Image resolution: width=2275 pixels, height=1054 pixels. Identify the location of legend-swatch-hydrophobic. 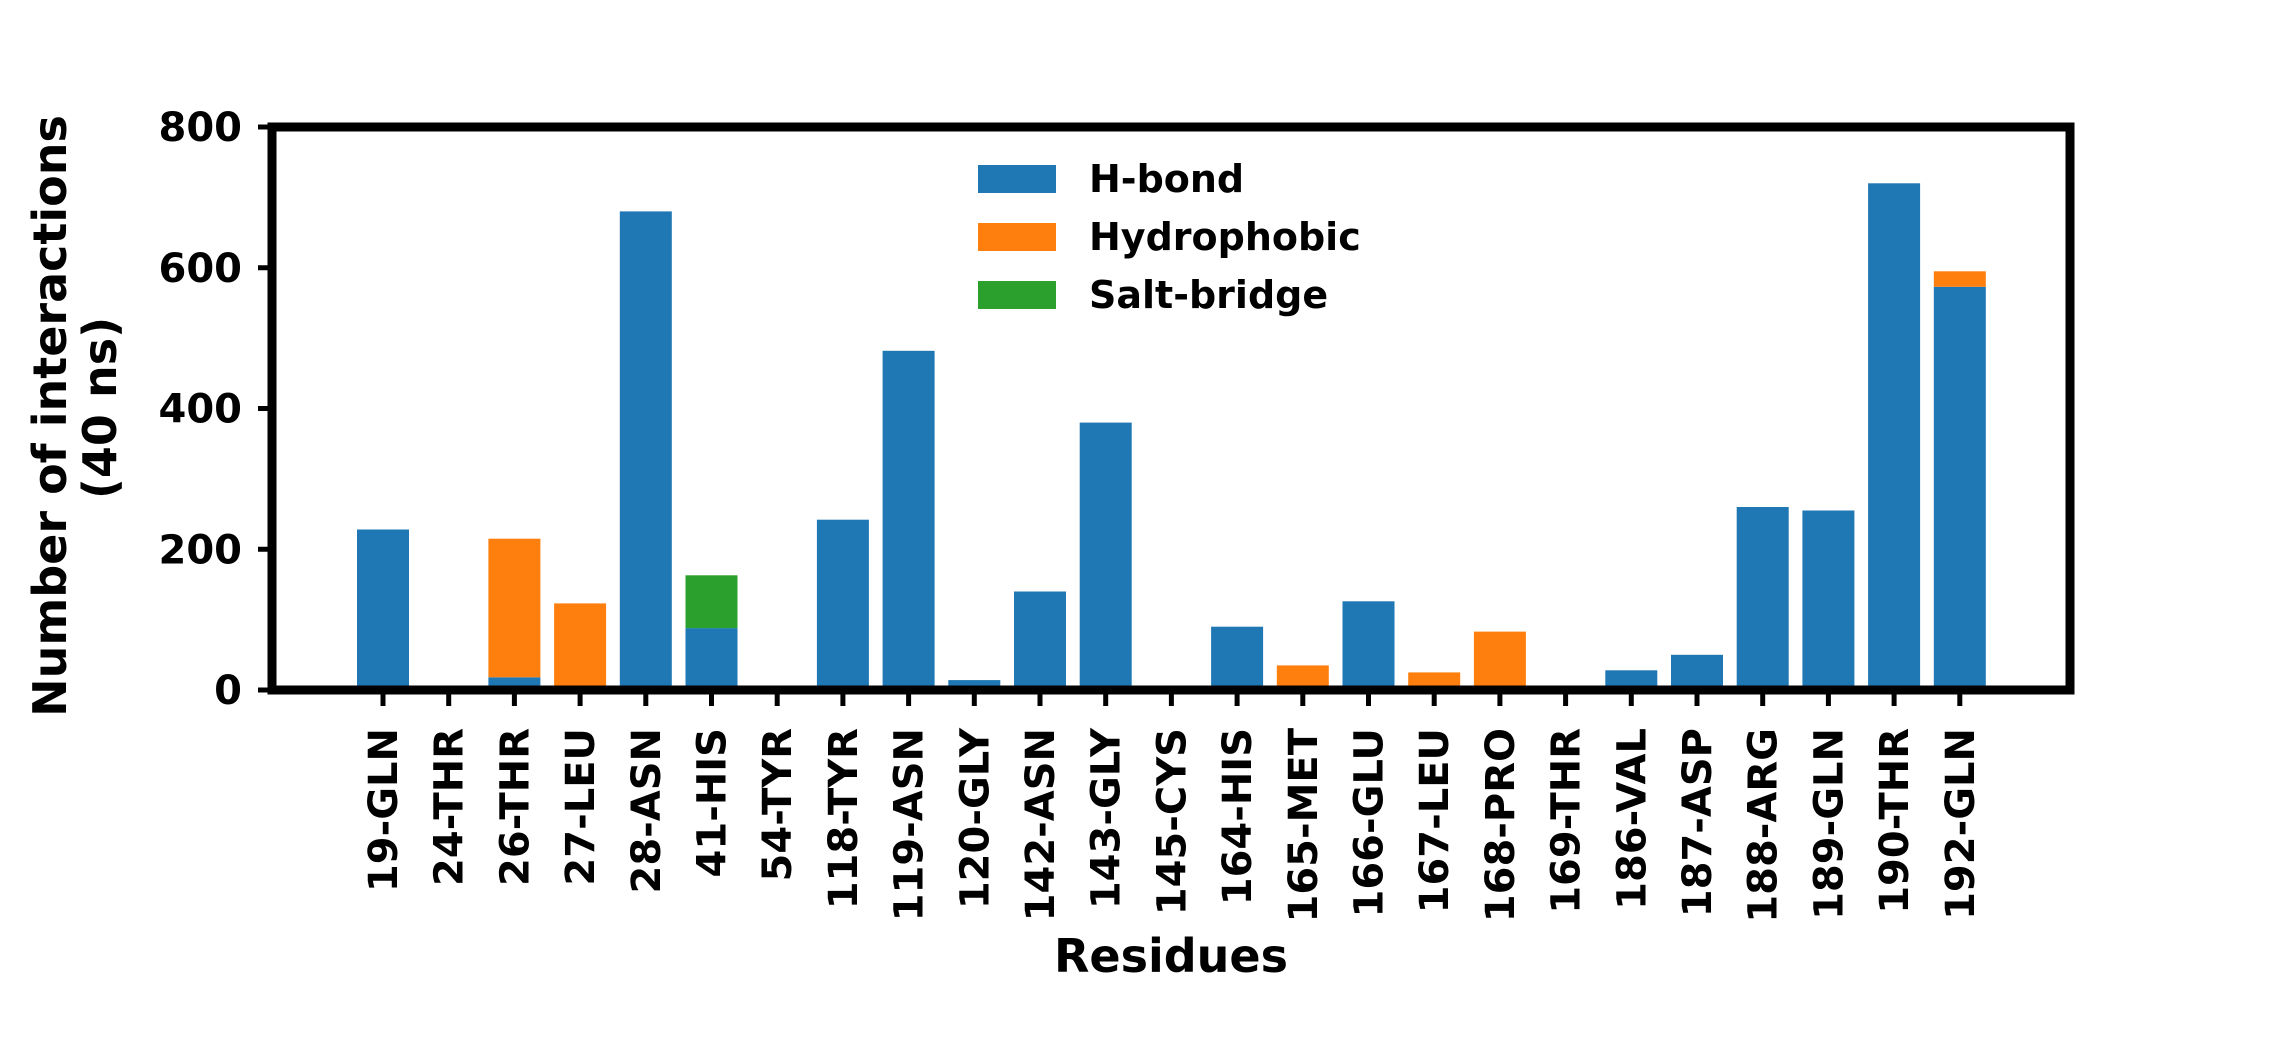
(1017, 237).